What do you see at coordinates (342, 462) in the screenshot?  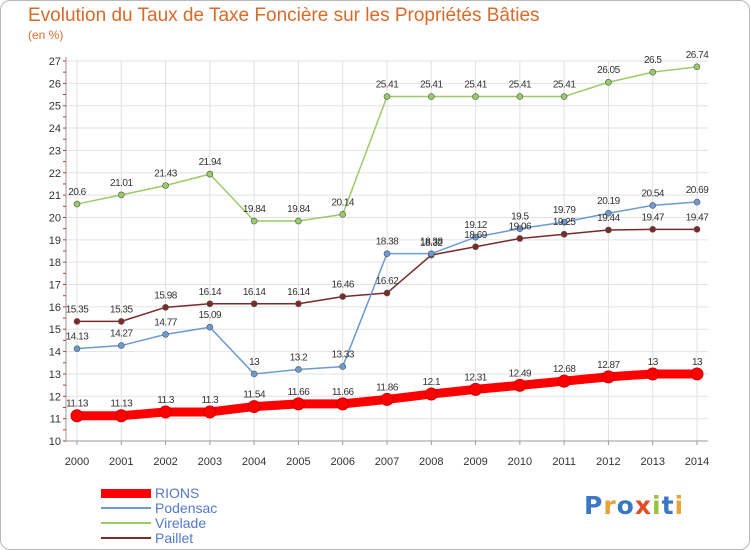 I see `x-tick-label: 2006` at bounding box center [342, 462].